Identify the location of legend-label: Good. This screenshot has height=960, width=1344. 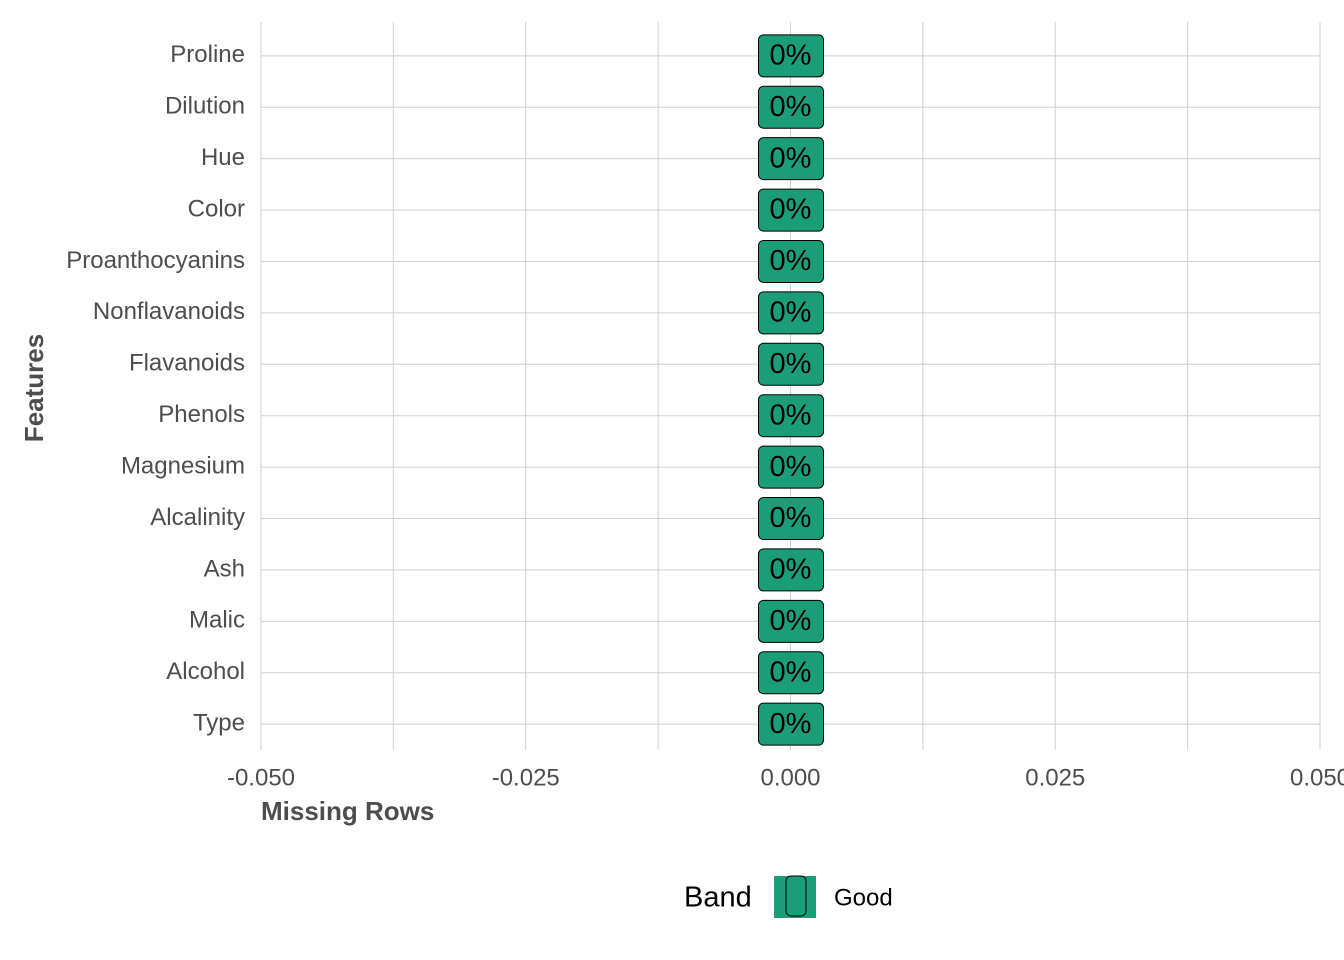
(863, 897).